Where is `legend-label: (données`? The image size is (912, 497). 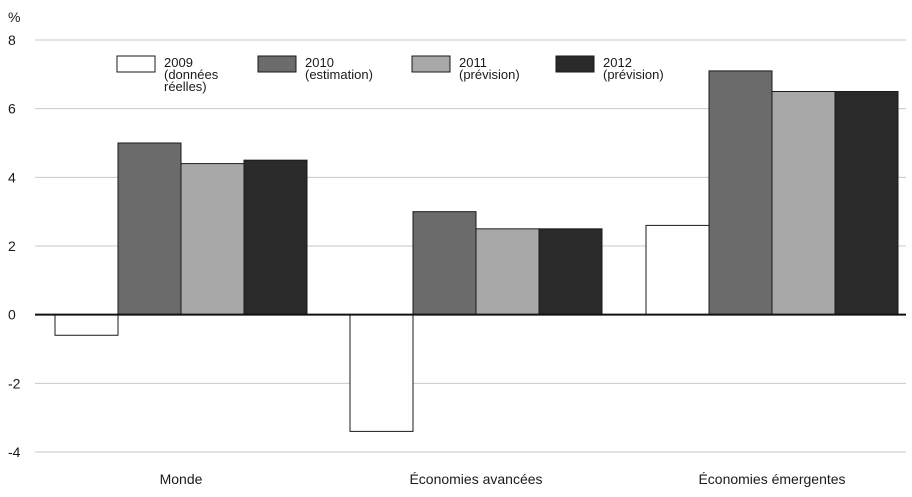
legend-label: (données is located at coordinates (191, 74).